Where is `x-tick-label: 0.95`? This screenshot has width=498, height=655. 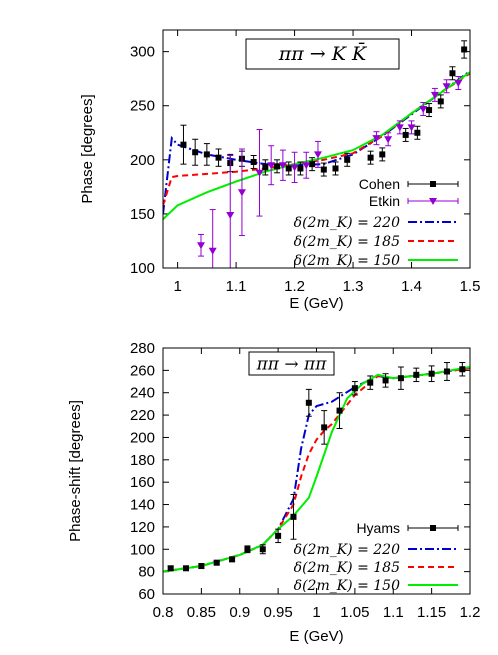 x-tick-label: 0.95 is located at coordinates (278, 612).